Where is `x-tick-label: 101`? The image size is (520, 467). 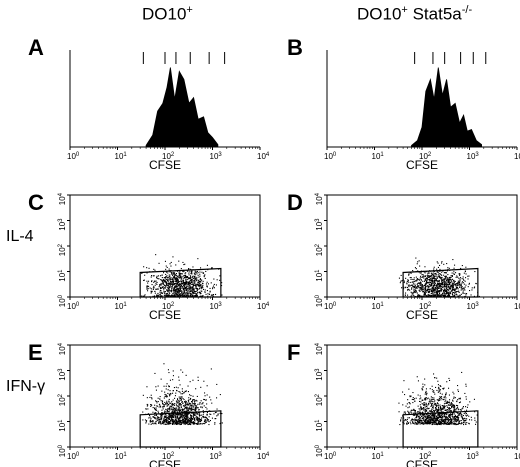
x-tick-label: 101 is located at coordinates (378, 306).